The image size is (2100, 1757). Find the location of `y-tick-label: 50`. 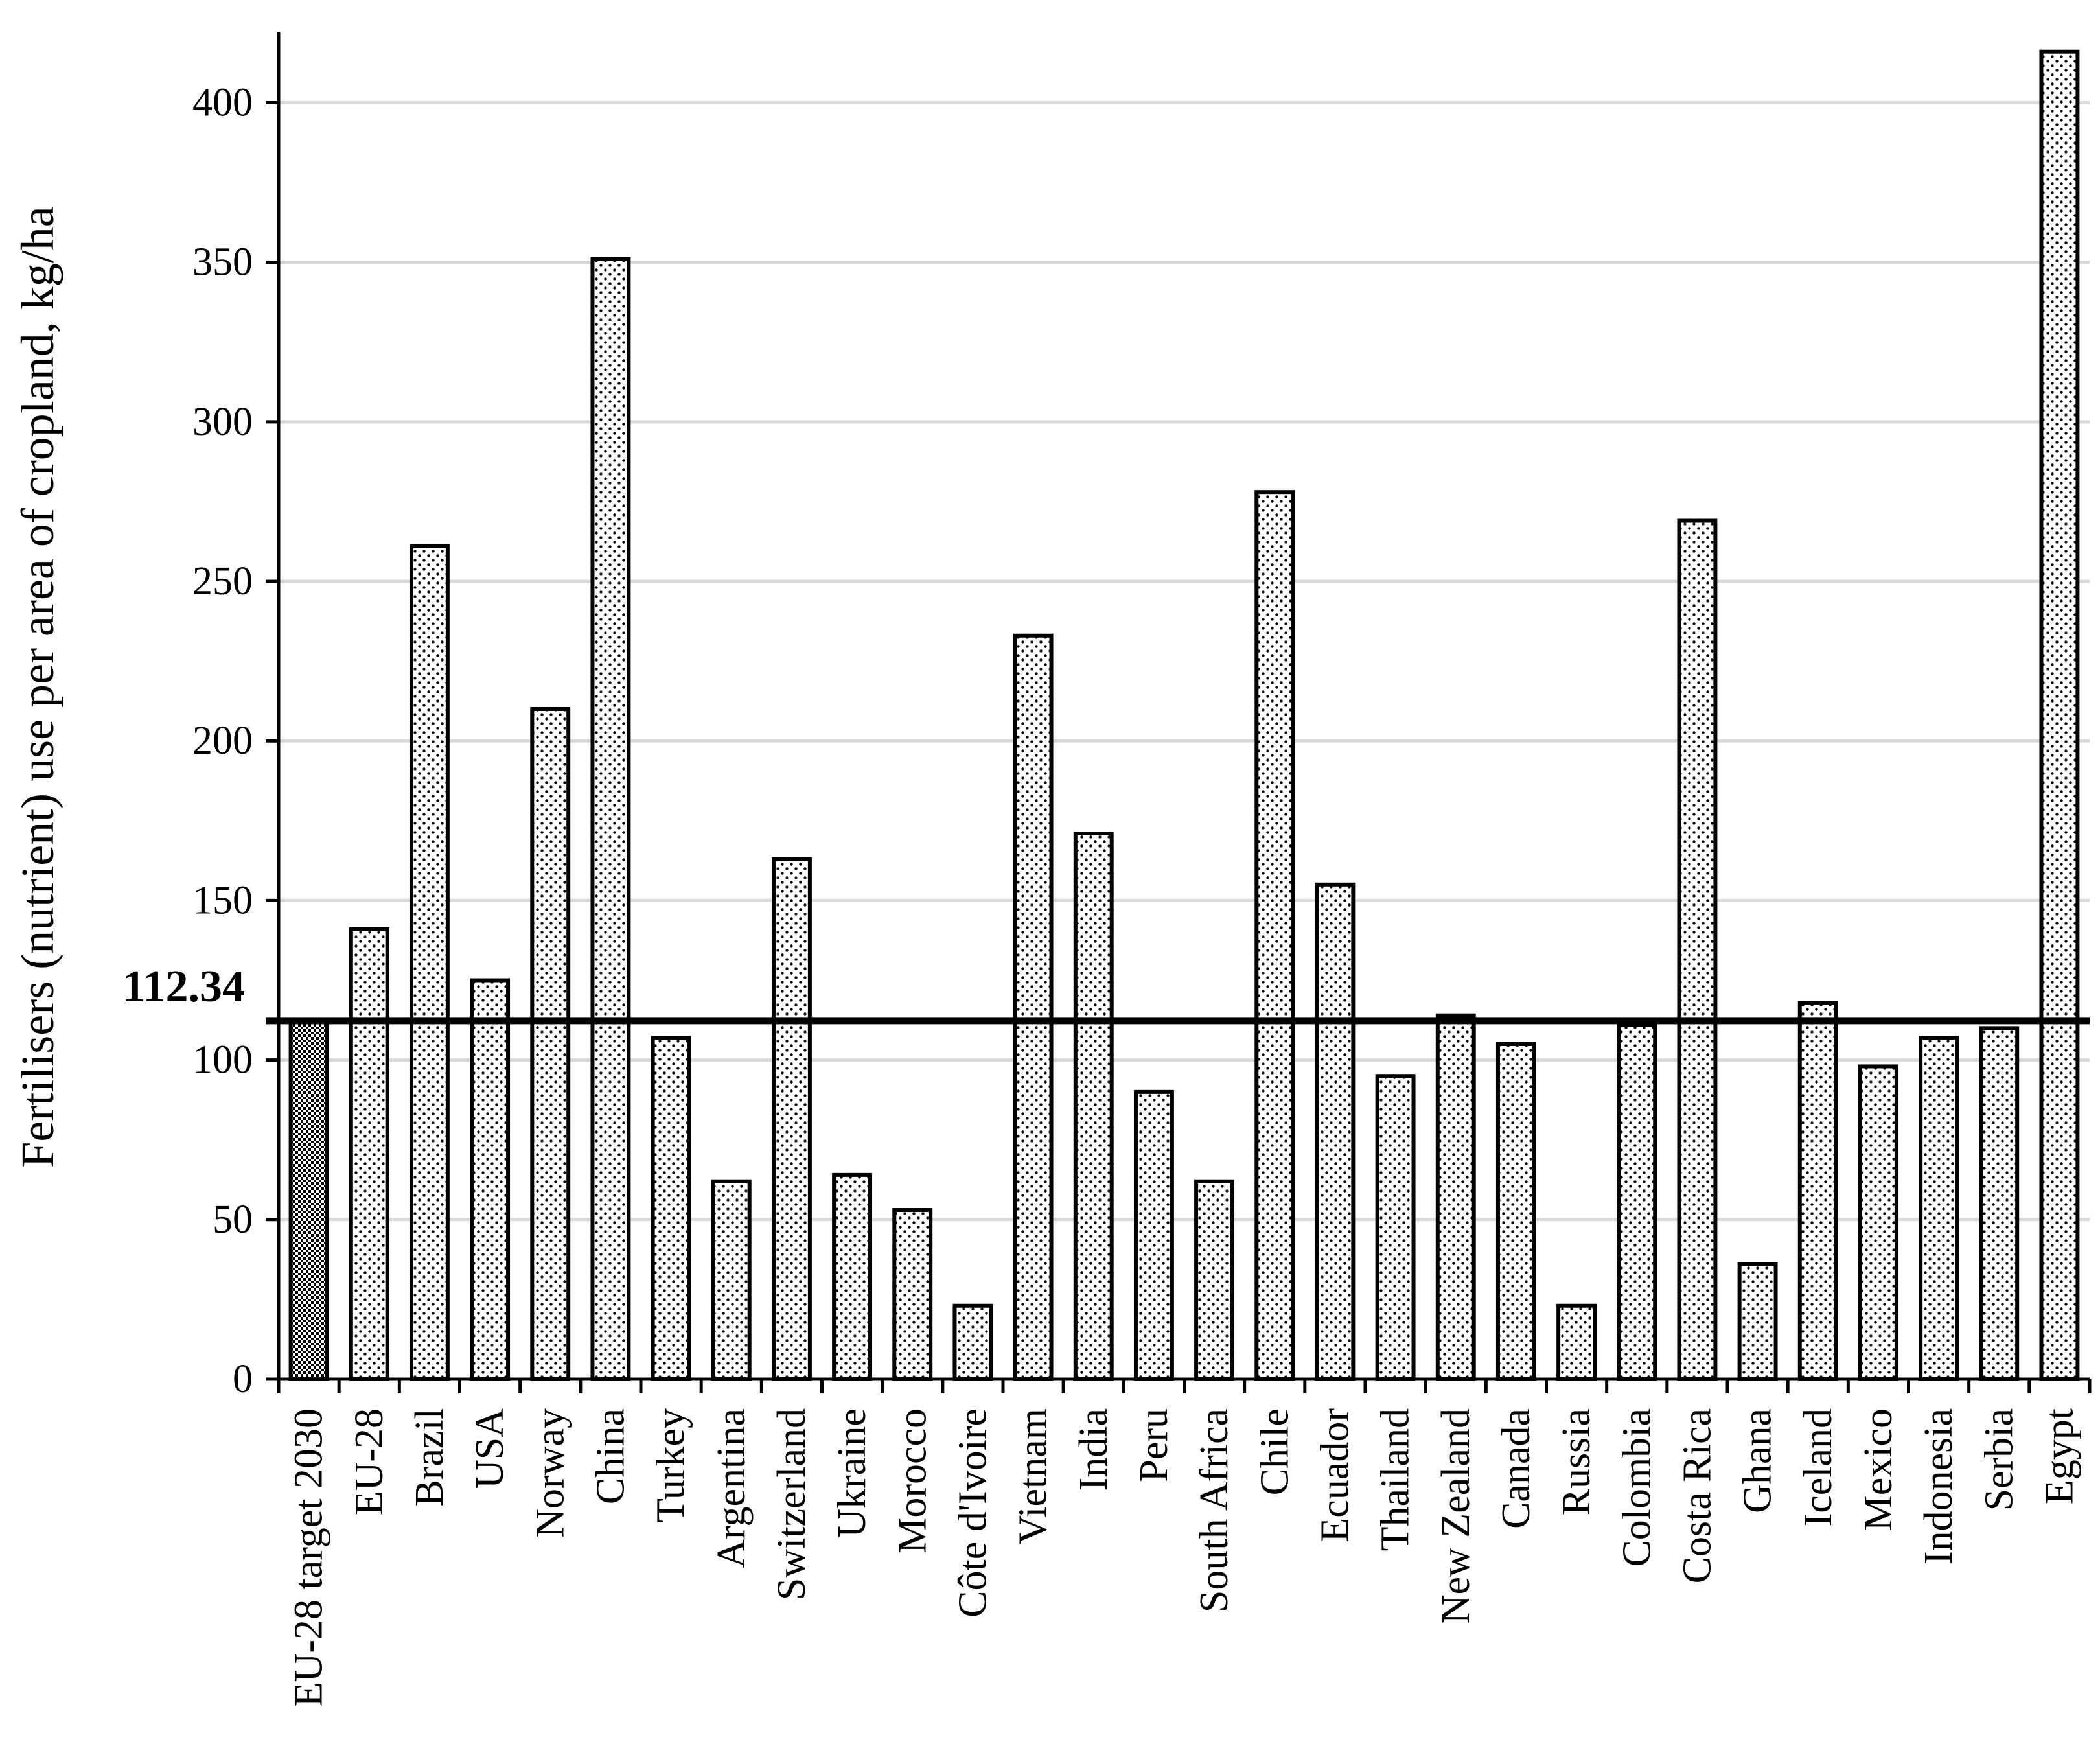

y-tick-label: 50 is located at coordinates (233, 1220).